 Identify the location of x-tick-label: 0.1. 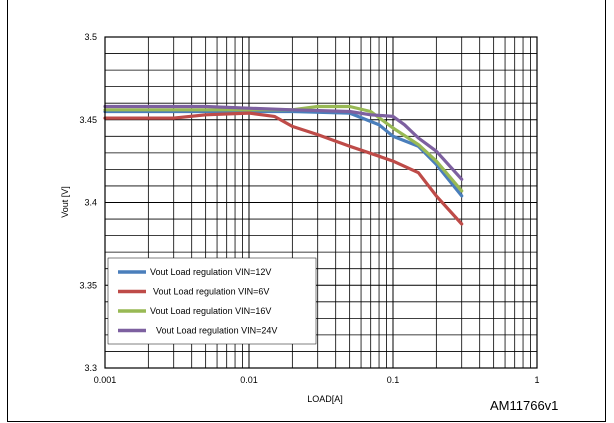
(393, 380).